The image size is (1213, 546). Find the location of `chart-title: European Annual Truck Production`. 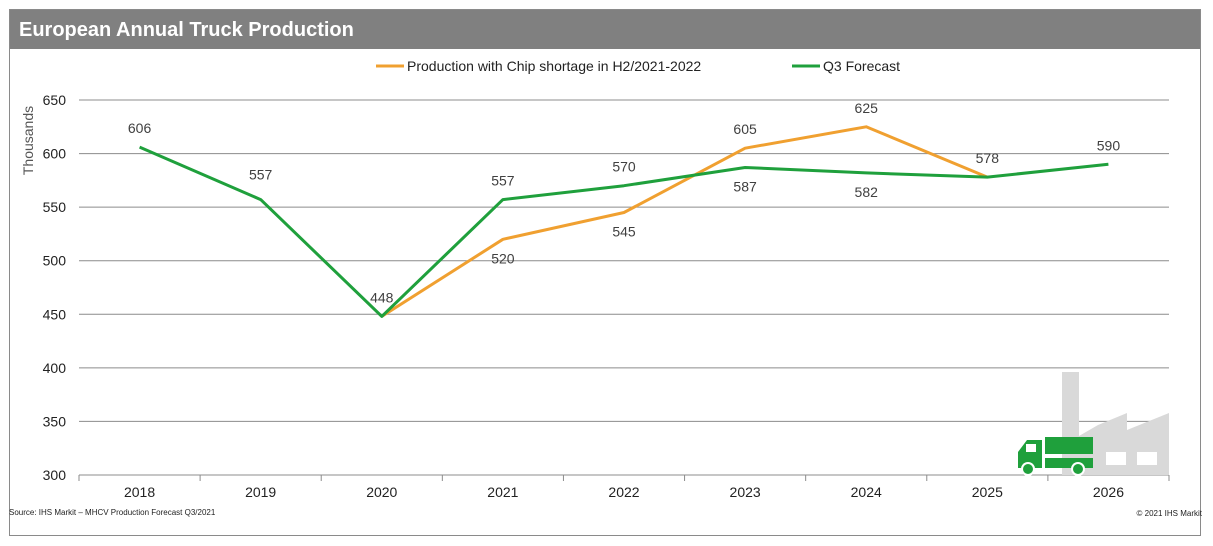

chart-title: European Annual Truck Production is located at coordinates (605, 29).